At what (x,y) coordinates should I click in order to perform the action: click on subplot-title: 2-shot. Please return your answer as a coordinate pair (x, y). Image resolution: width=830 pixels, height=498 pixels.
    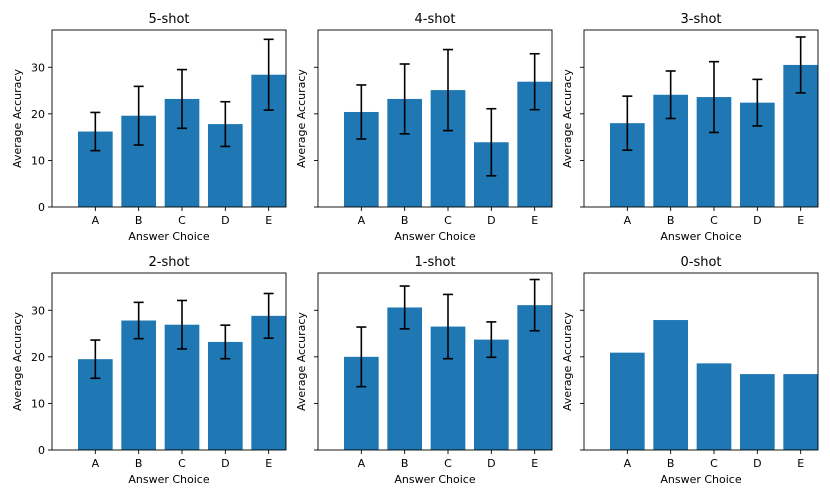
    Looking at the image, I should click on (168, 262).